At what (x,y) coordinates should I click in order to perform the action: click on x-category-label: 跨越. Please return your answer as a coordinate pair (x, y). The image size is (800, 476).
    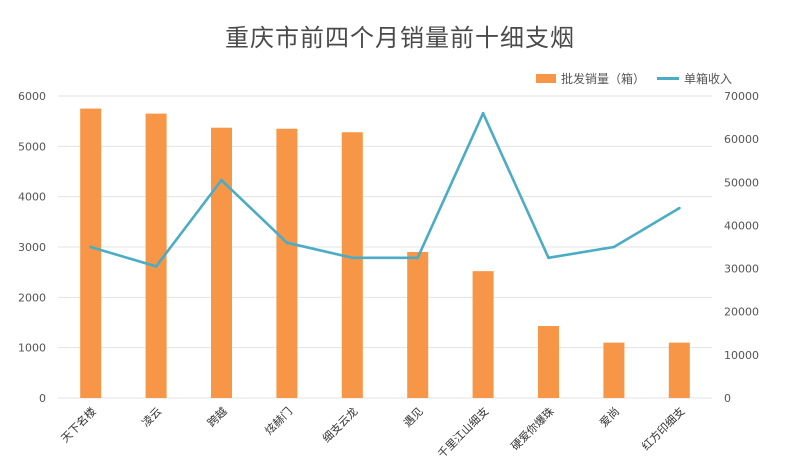
    Looking at the image, I should click on (216, 416).